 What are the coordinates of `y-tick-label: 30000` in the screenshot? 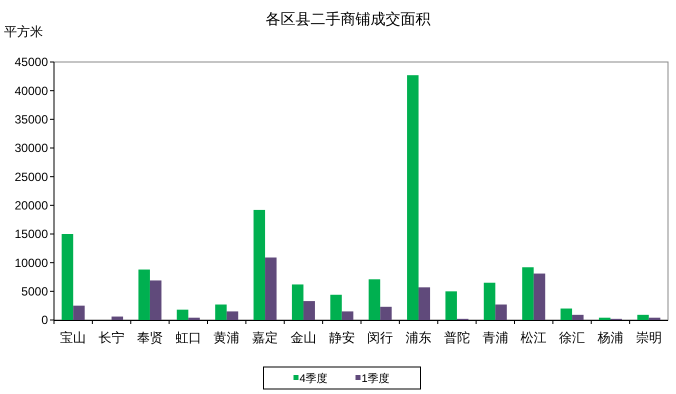 It's located at (31, 148).